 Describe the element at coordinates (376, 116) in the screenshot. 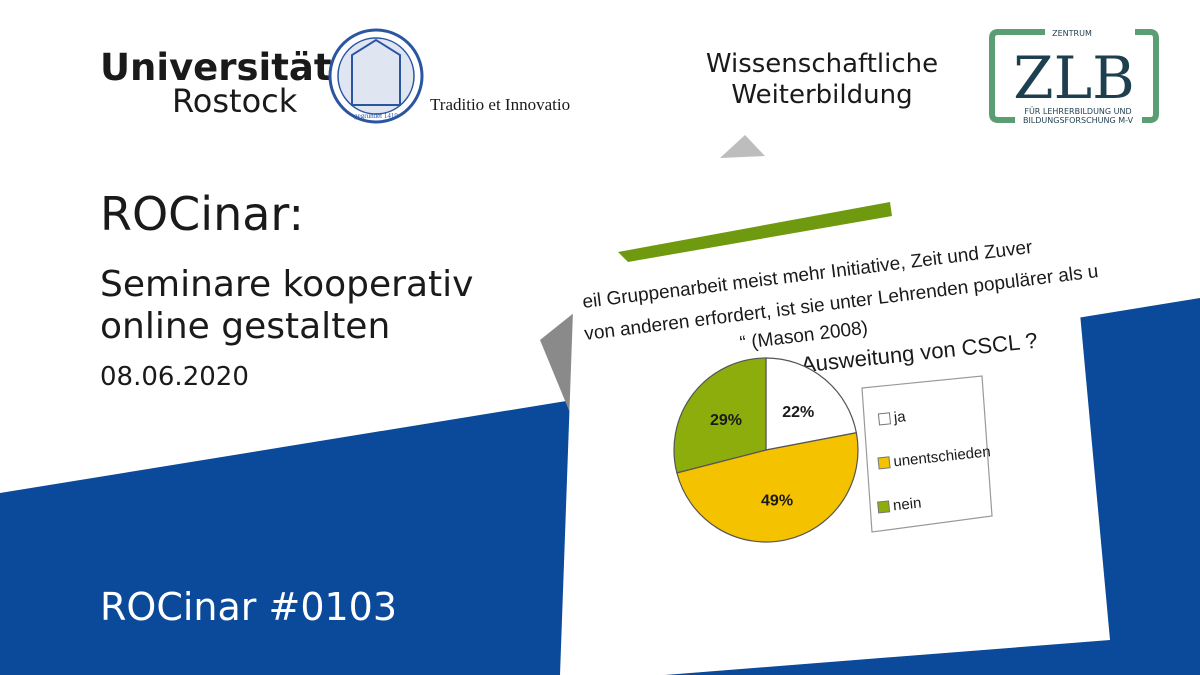

I see `seal-text: gegründet 1419` at that location.